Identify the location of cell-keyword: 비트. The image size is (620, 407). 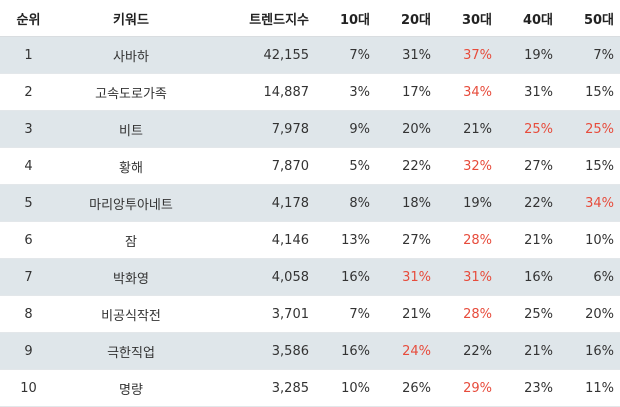
(131, 129).